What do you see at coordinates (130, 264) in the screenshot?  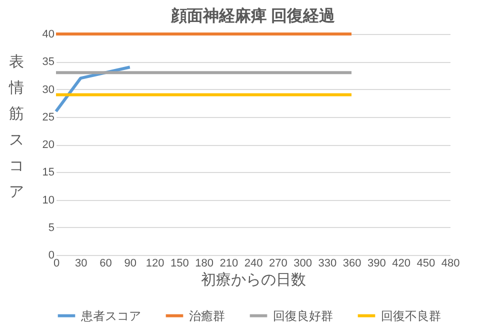 I see `x-tick-label: 90` at bounding box center [130, 264].